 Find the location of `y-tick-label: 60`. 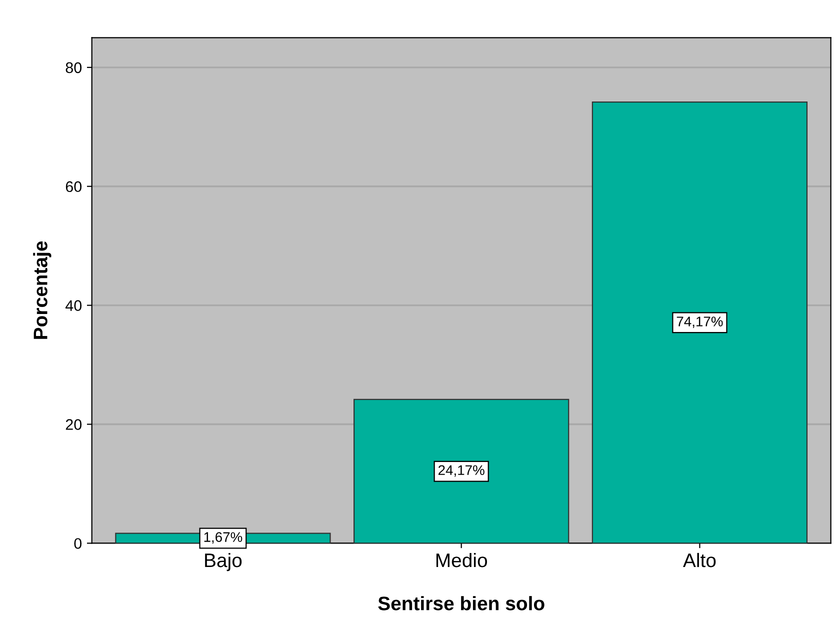

y-tick-label: 60 is located at coordinates (74, 186).